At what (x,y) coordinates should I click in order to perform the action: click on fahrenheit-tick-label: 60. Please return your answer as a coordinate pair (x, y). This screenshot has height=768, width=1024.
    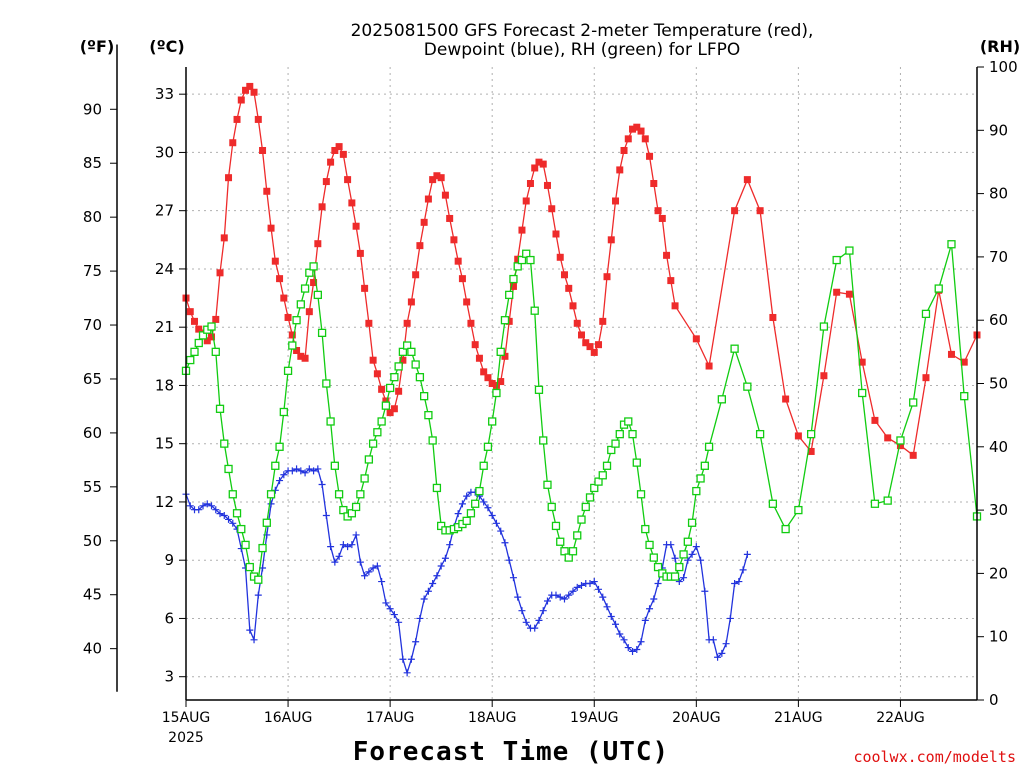
    Looking at the image, I should click on (92, 433).